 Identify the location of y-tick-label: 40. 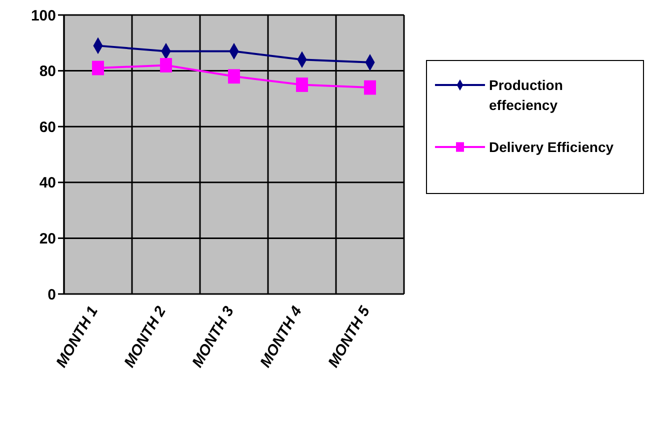
(47, 183).